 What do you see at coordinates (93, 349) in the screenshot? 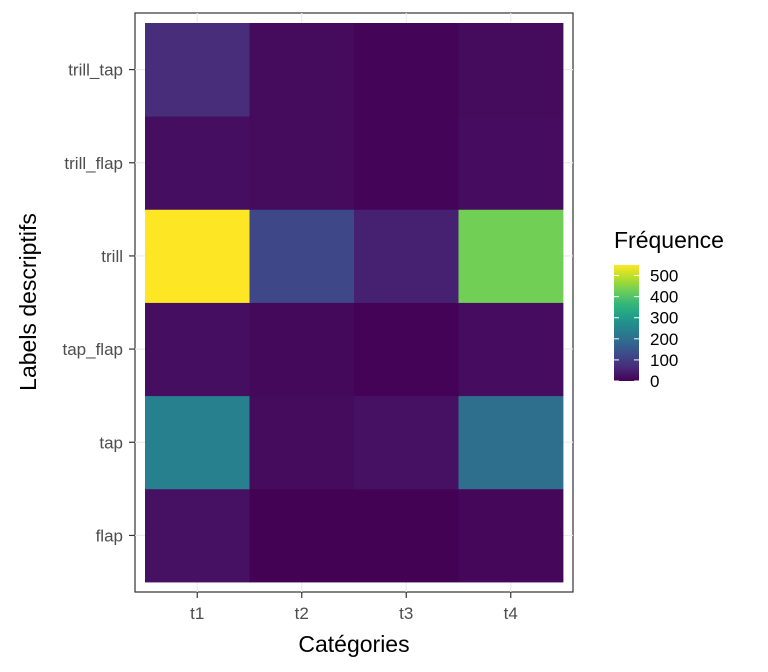
I see `y-tick-label-tap_flap: tap_flap` at bounding box center [93, 349].